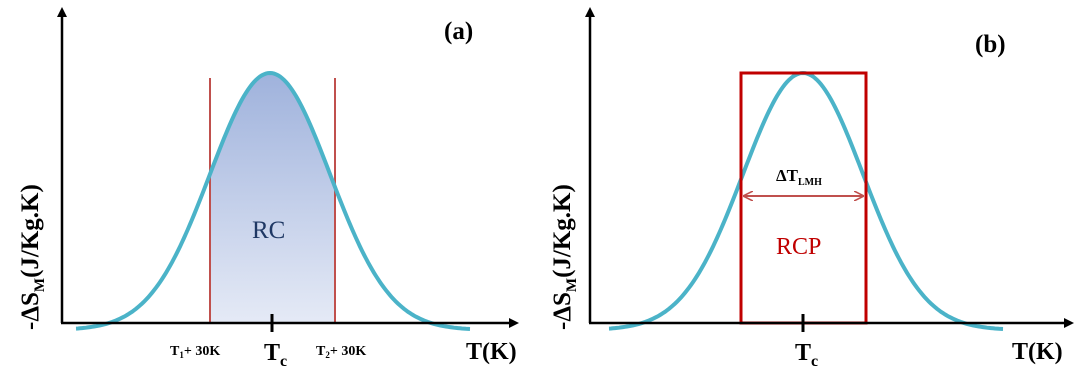  I want to click on rc-shaded-area, so click(272, 198).